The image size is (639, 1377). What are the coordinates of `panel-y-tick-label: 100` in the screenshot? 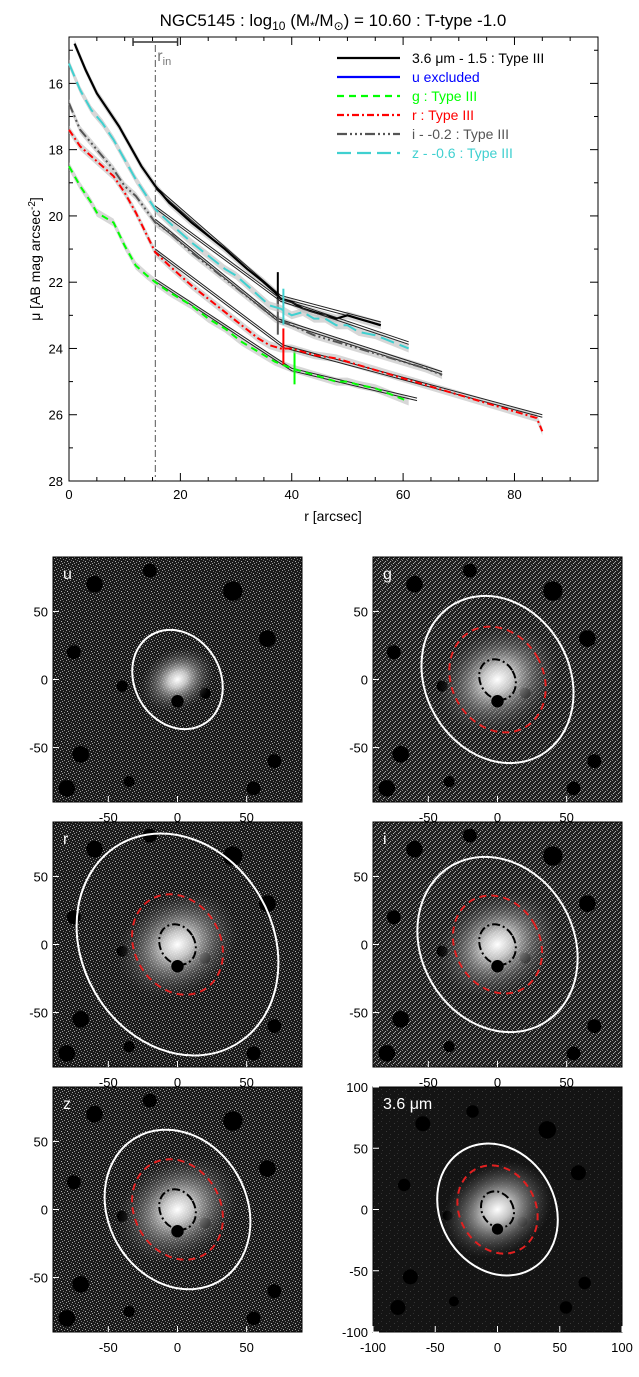 It's located at (357, 1087).